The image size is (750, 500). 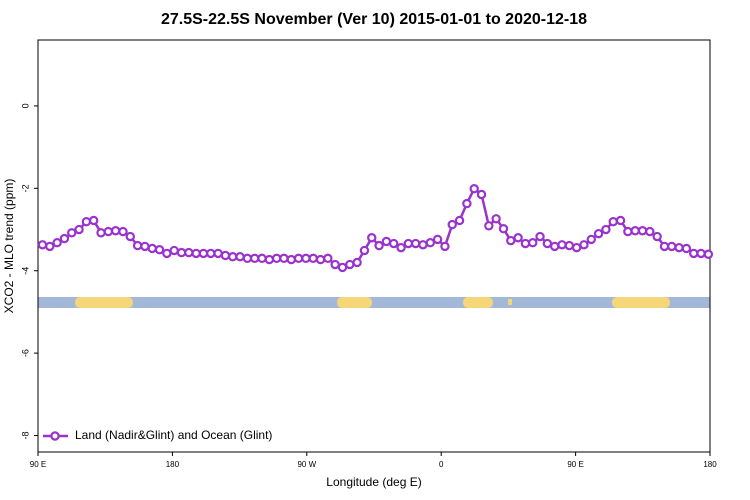 I want to click on x-tick-label: 0, so click(x=441, y=464).